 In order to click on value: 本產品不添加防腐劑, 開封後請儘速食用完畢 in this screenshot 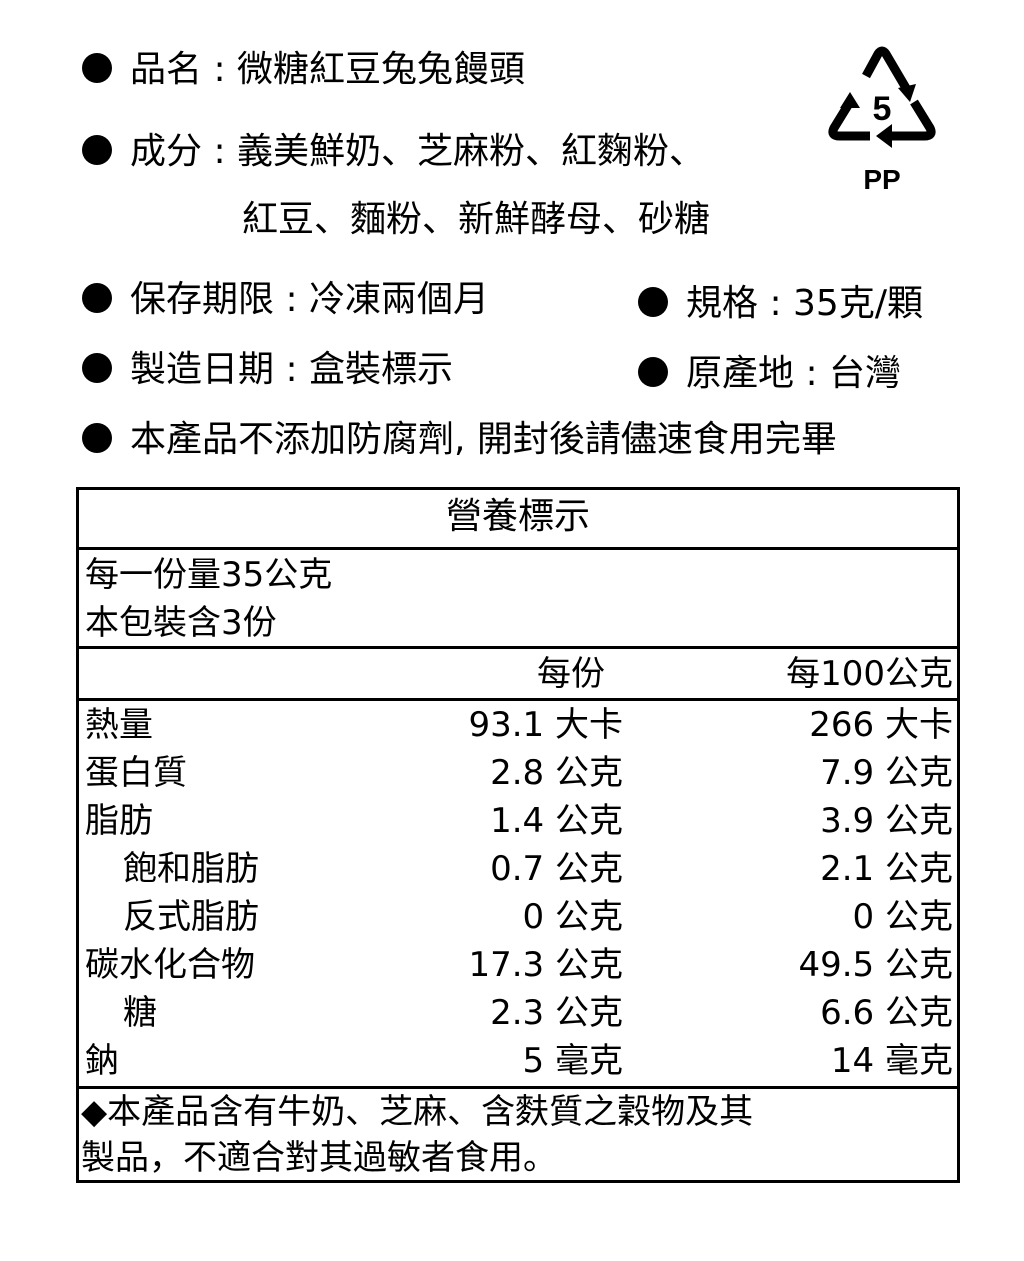, I will do `click(483, 439)`.